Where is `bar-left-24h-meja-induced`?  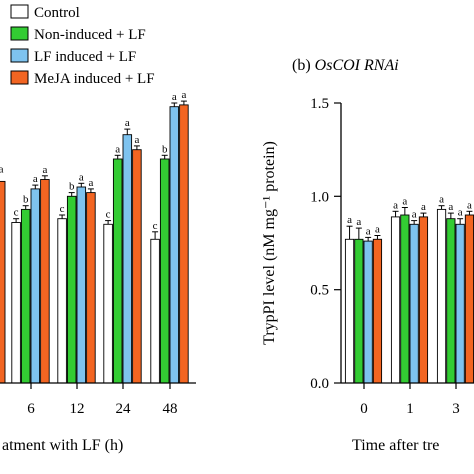
bar-left-24h-meja-induced is located at coordinates (137, 266).